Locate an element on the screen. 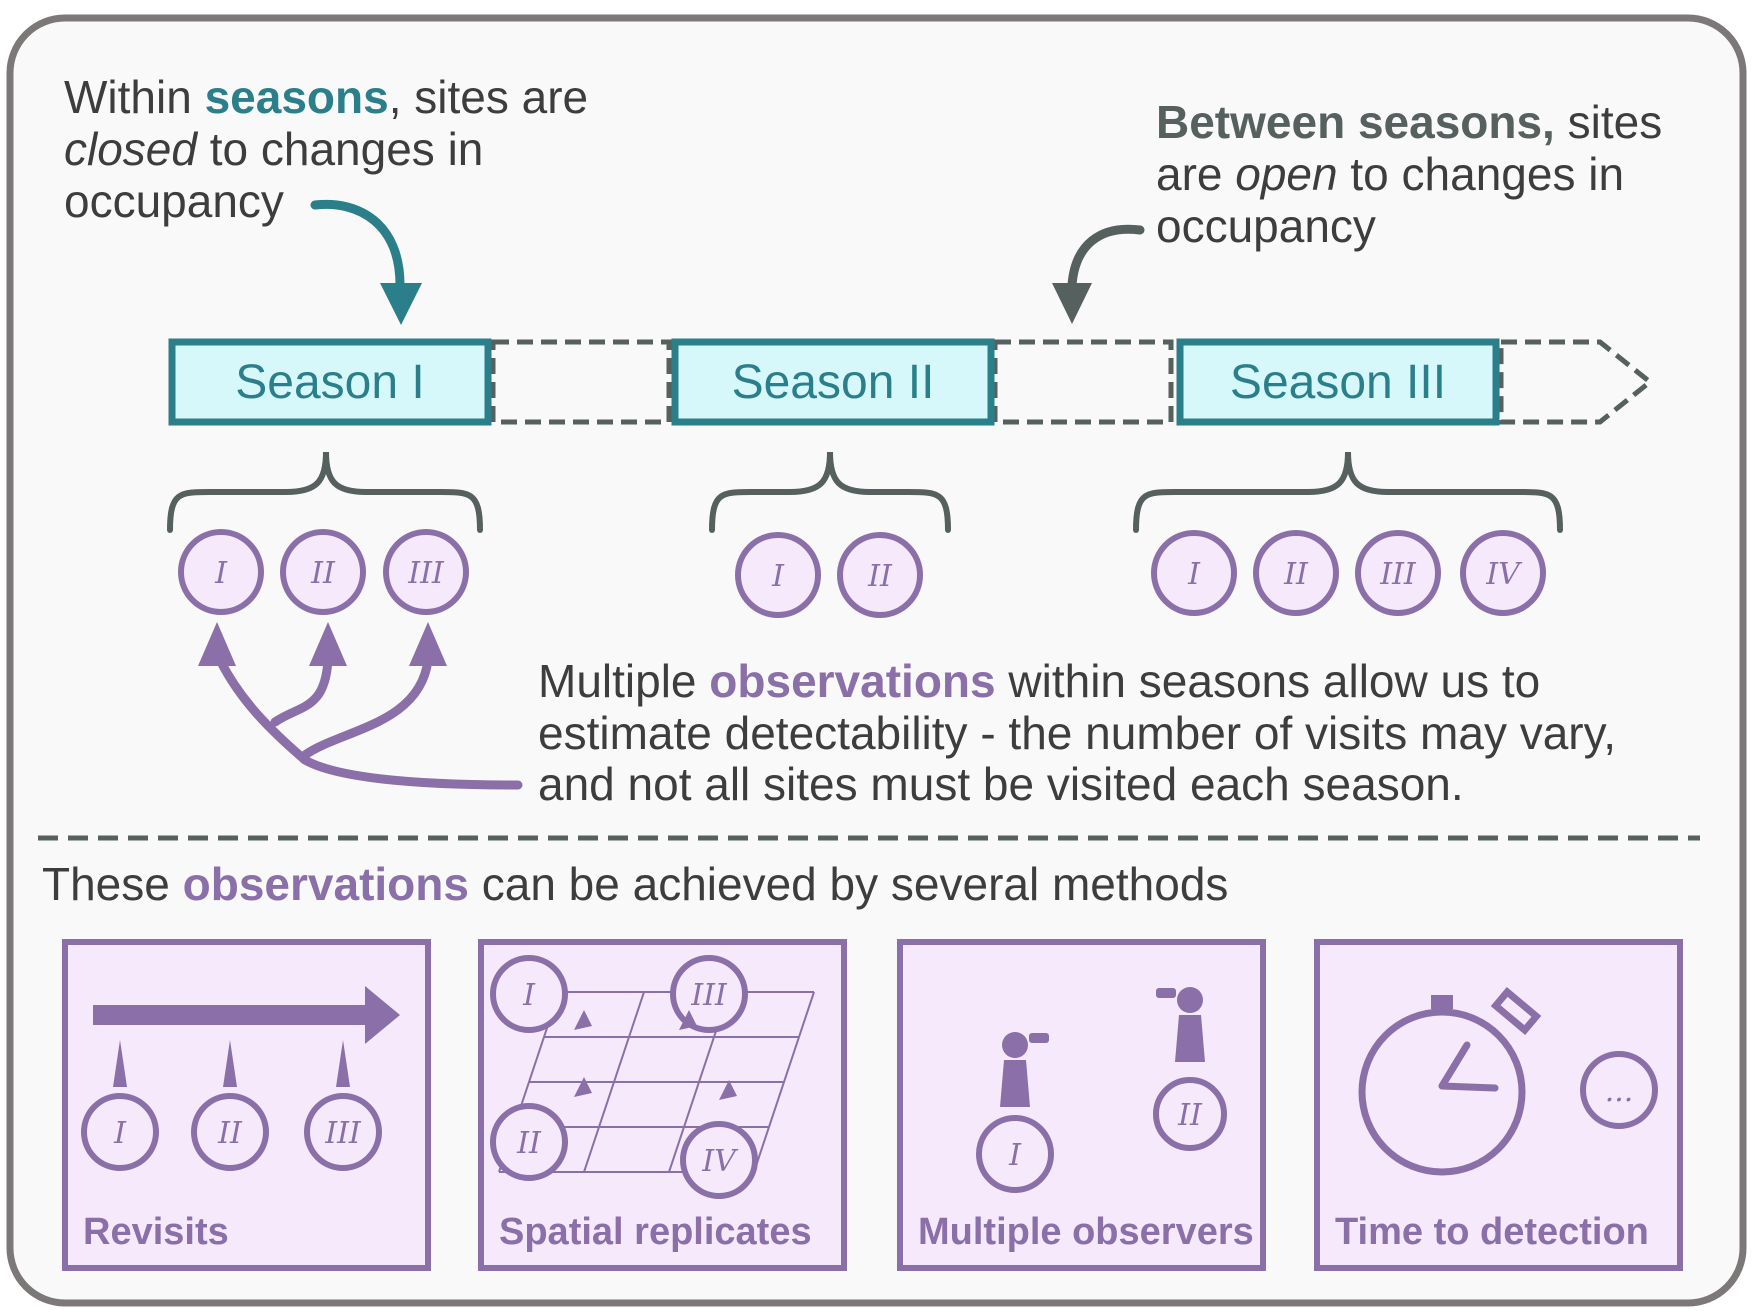  svg-text: are open to changes in is located at coordinates (1390, 174).